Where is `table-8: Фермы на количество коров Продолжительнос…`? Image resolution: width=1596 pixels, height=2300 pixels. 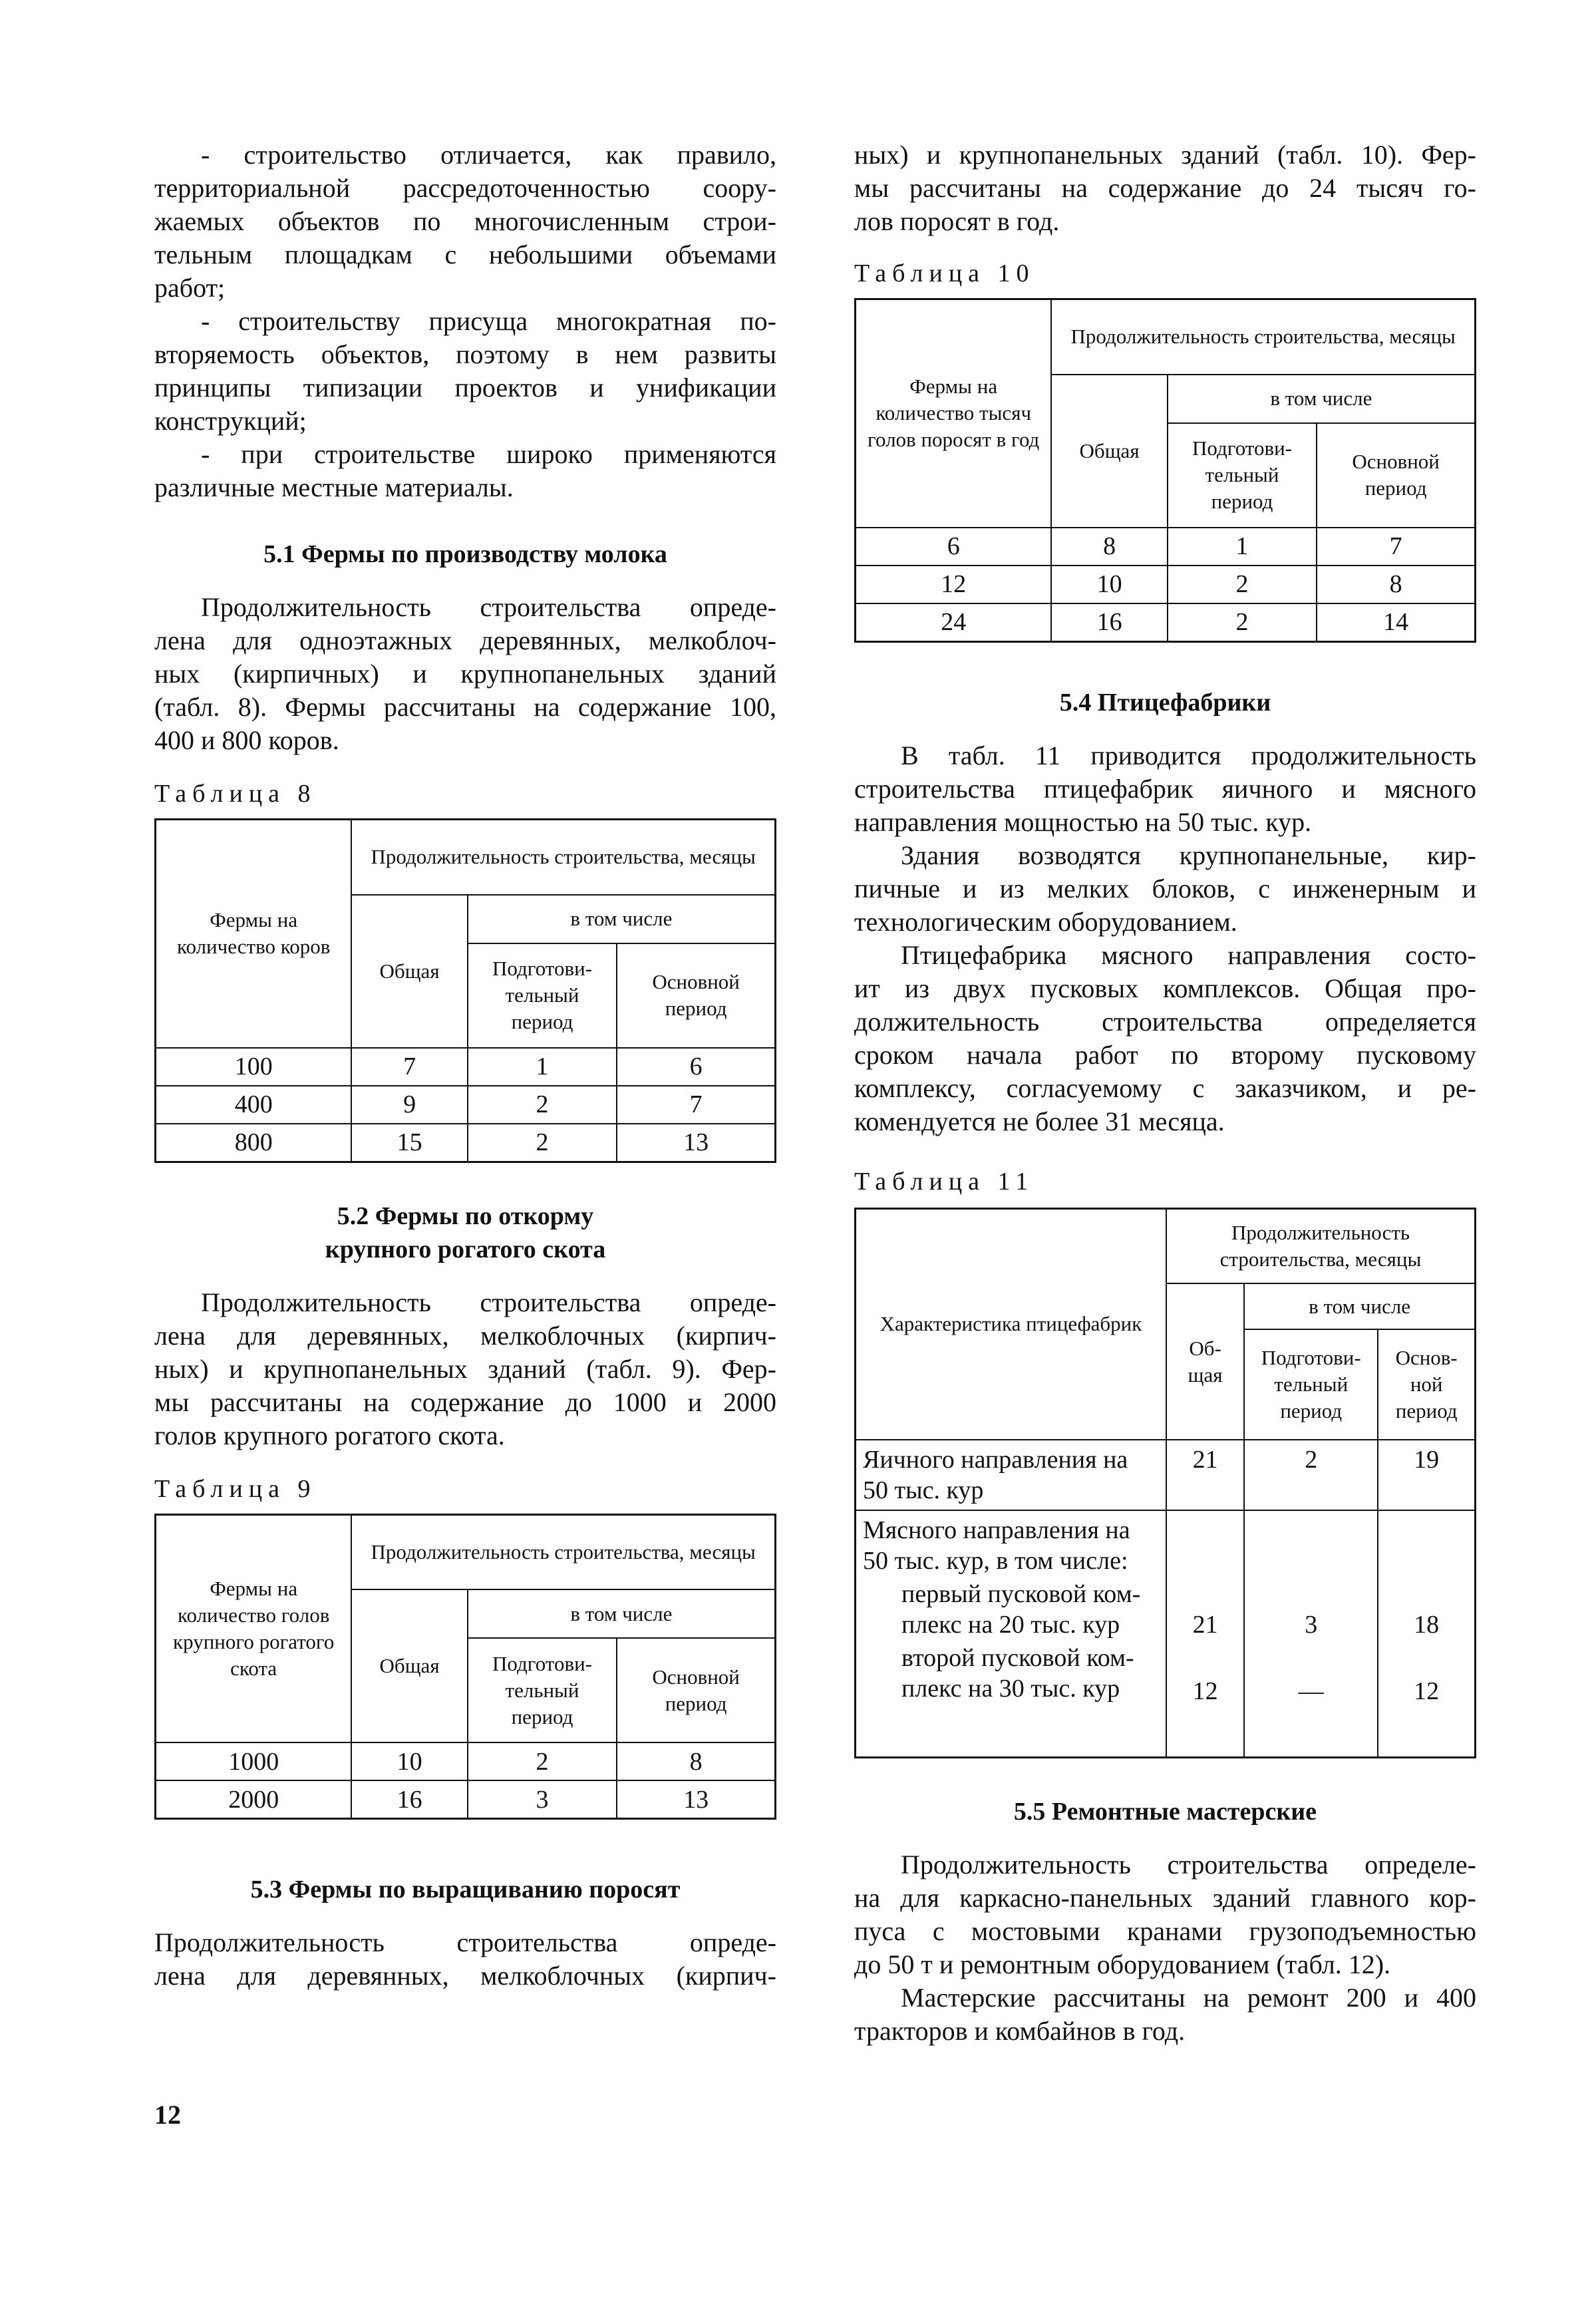
table-8: Фермы на количество коров Продолжительнос… is located at coordinates (465, 990).